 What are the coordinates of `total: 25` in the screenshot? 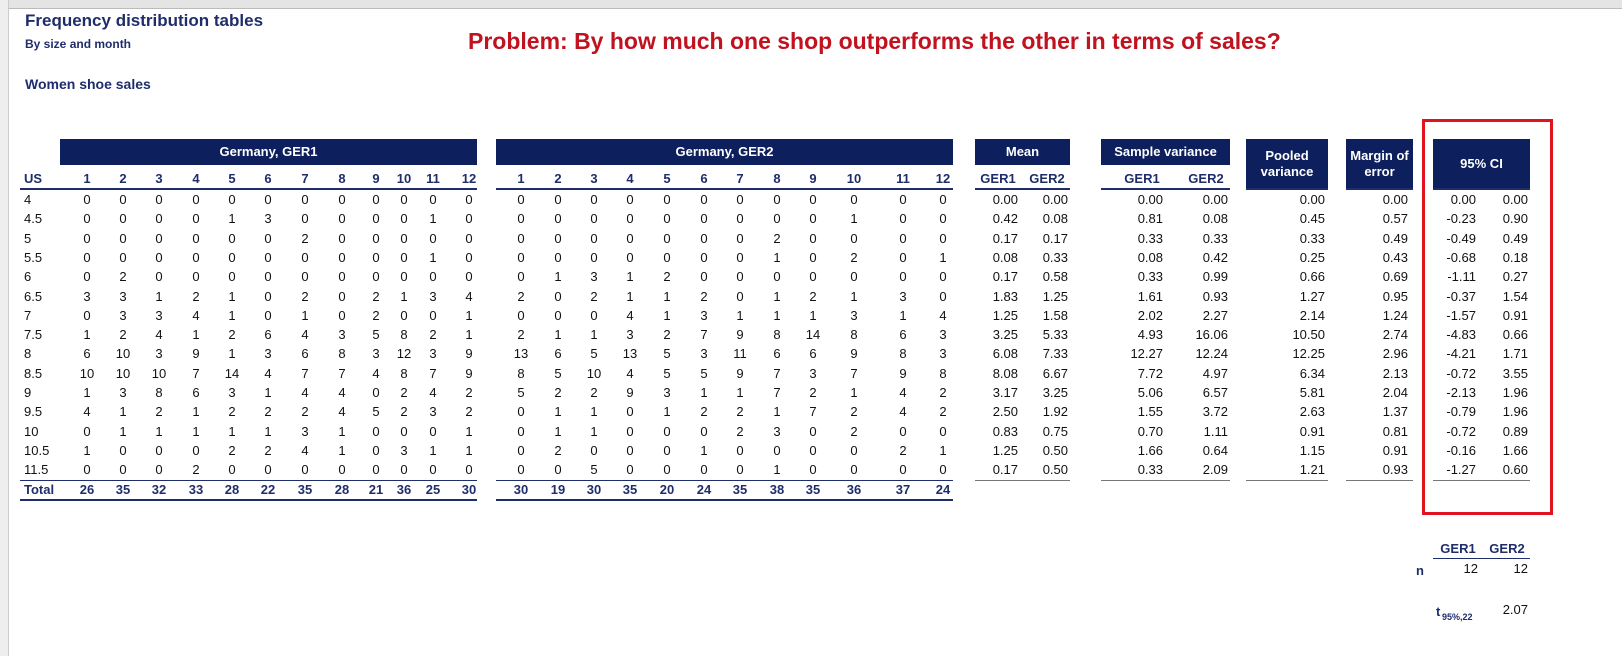 It's located at (433, 489).